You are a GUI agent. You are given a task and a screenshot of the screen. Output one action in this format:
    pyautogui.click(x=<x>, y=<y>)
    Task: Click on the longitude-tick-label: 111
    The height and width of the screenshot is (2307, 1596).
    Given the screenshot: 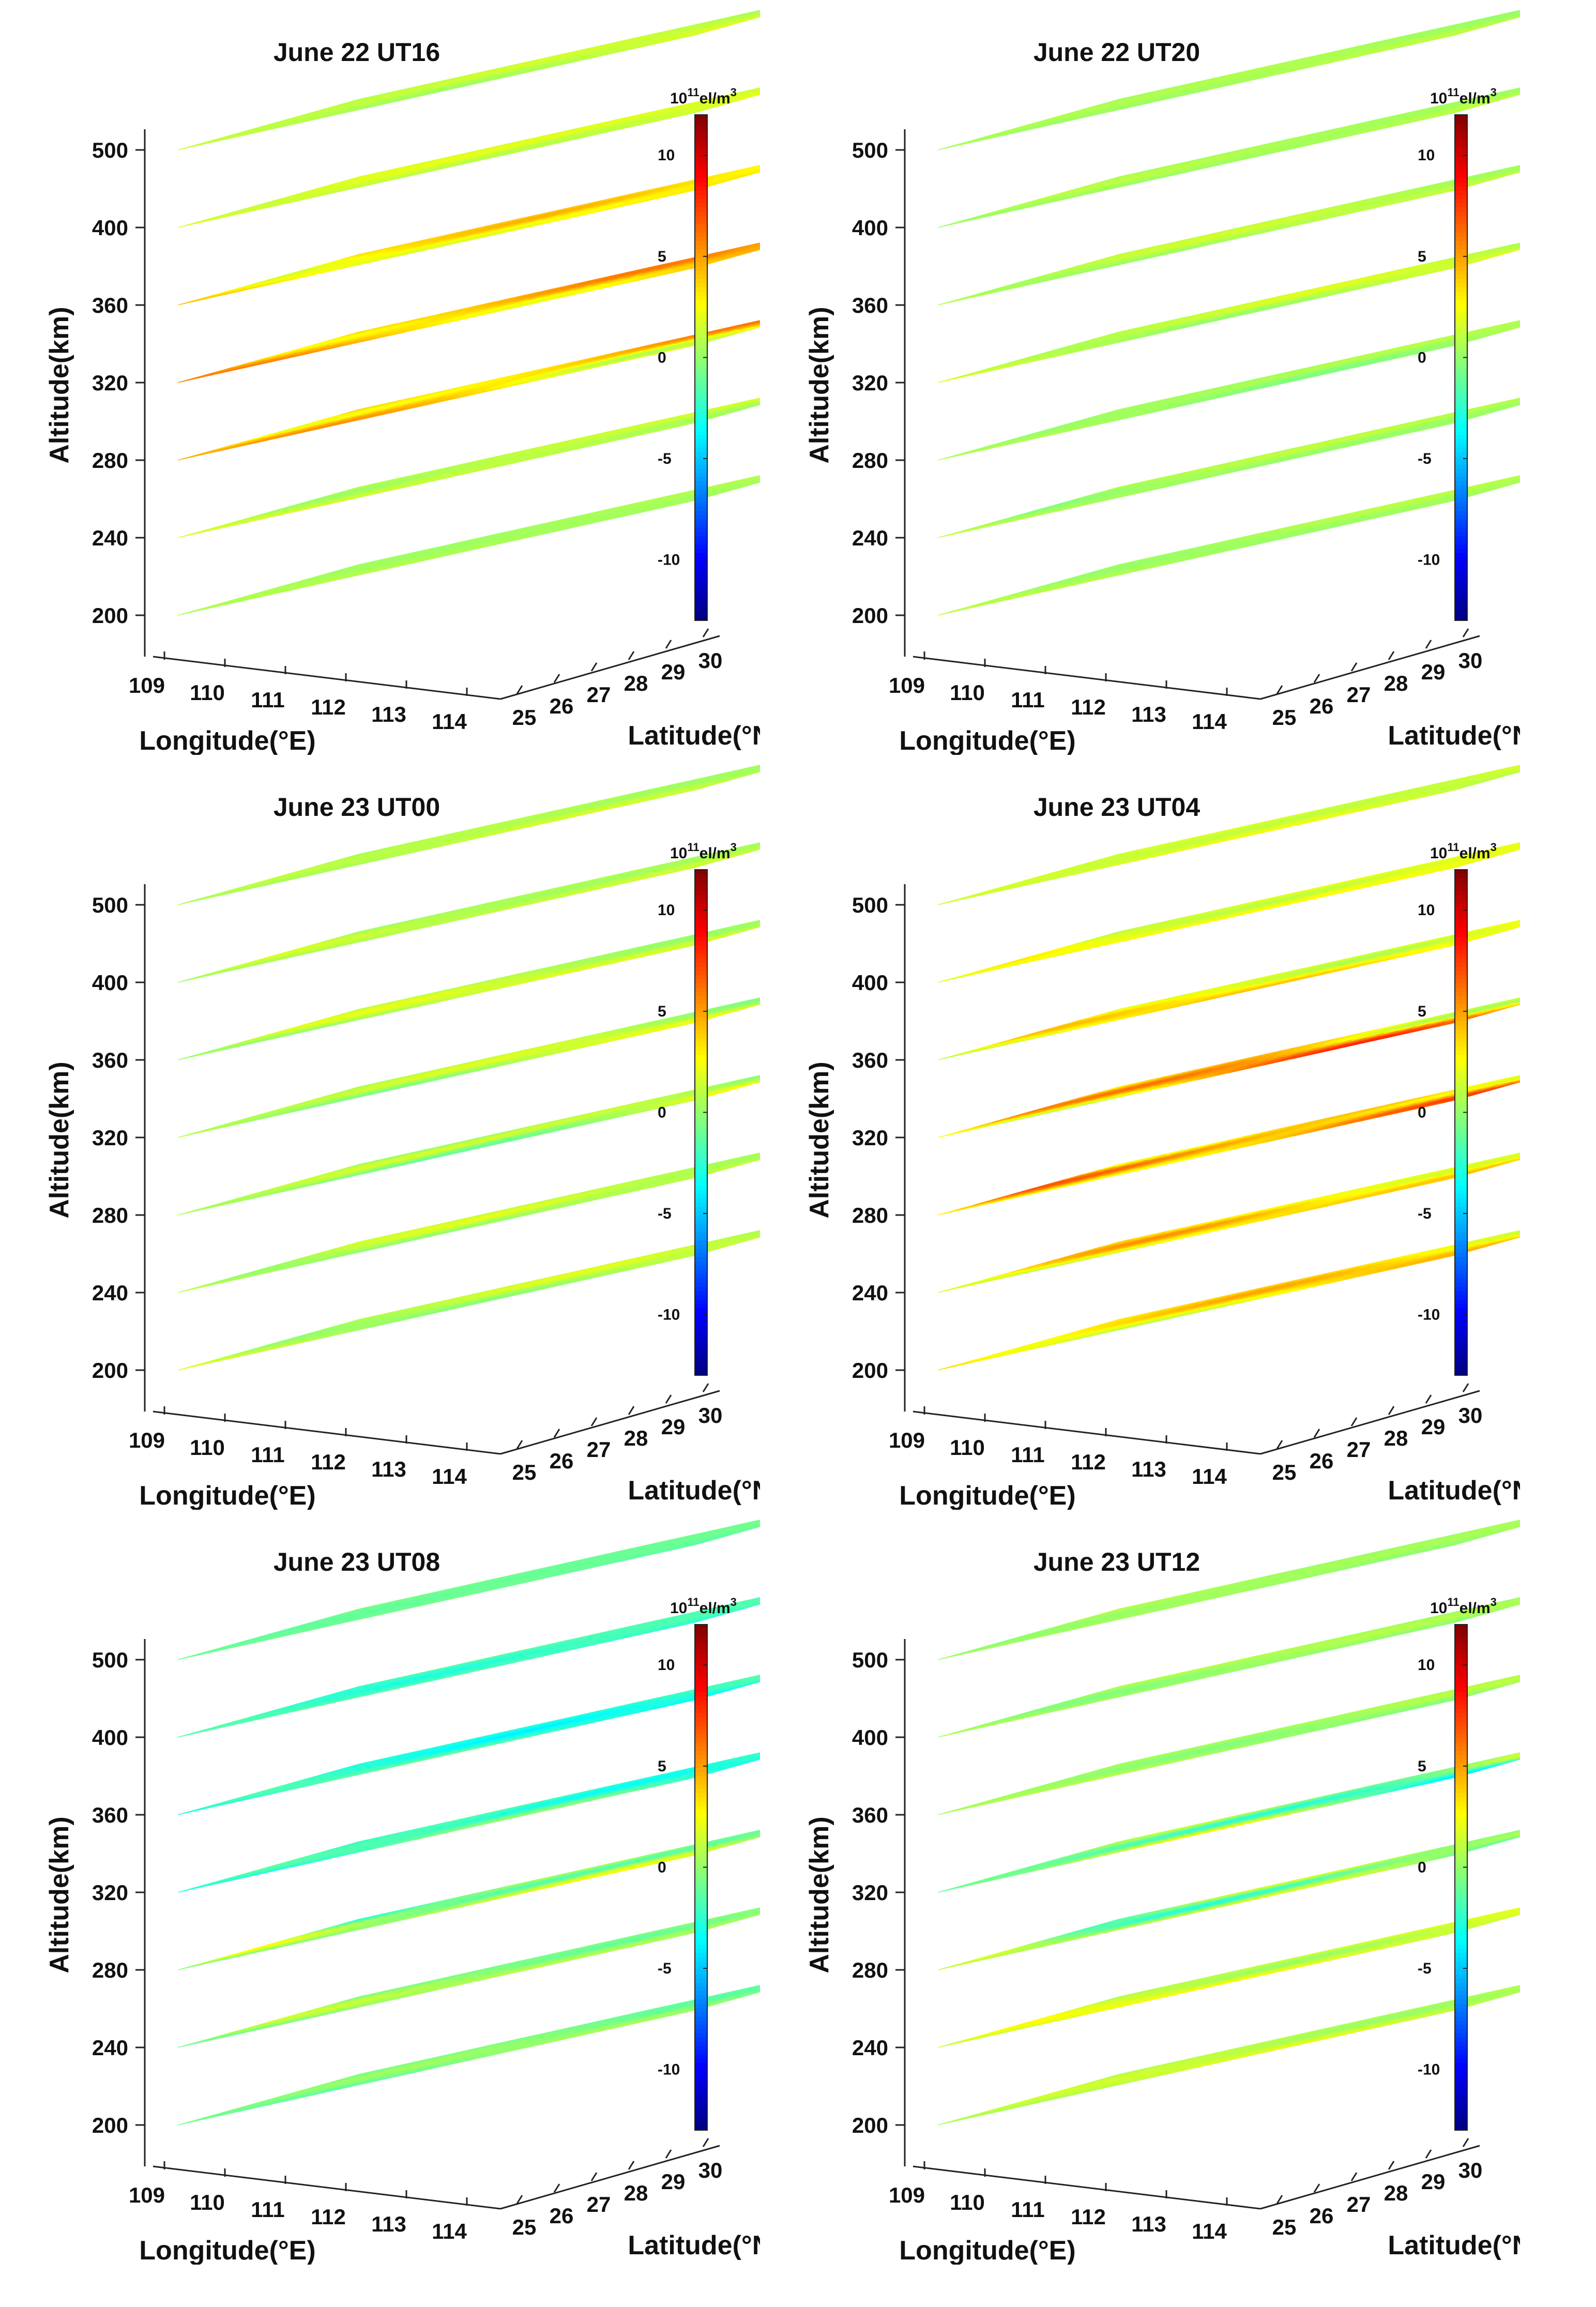 What is the action you would take?
    pyautogui.click(x=1027, y=1455)
    